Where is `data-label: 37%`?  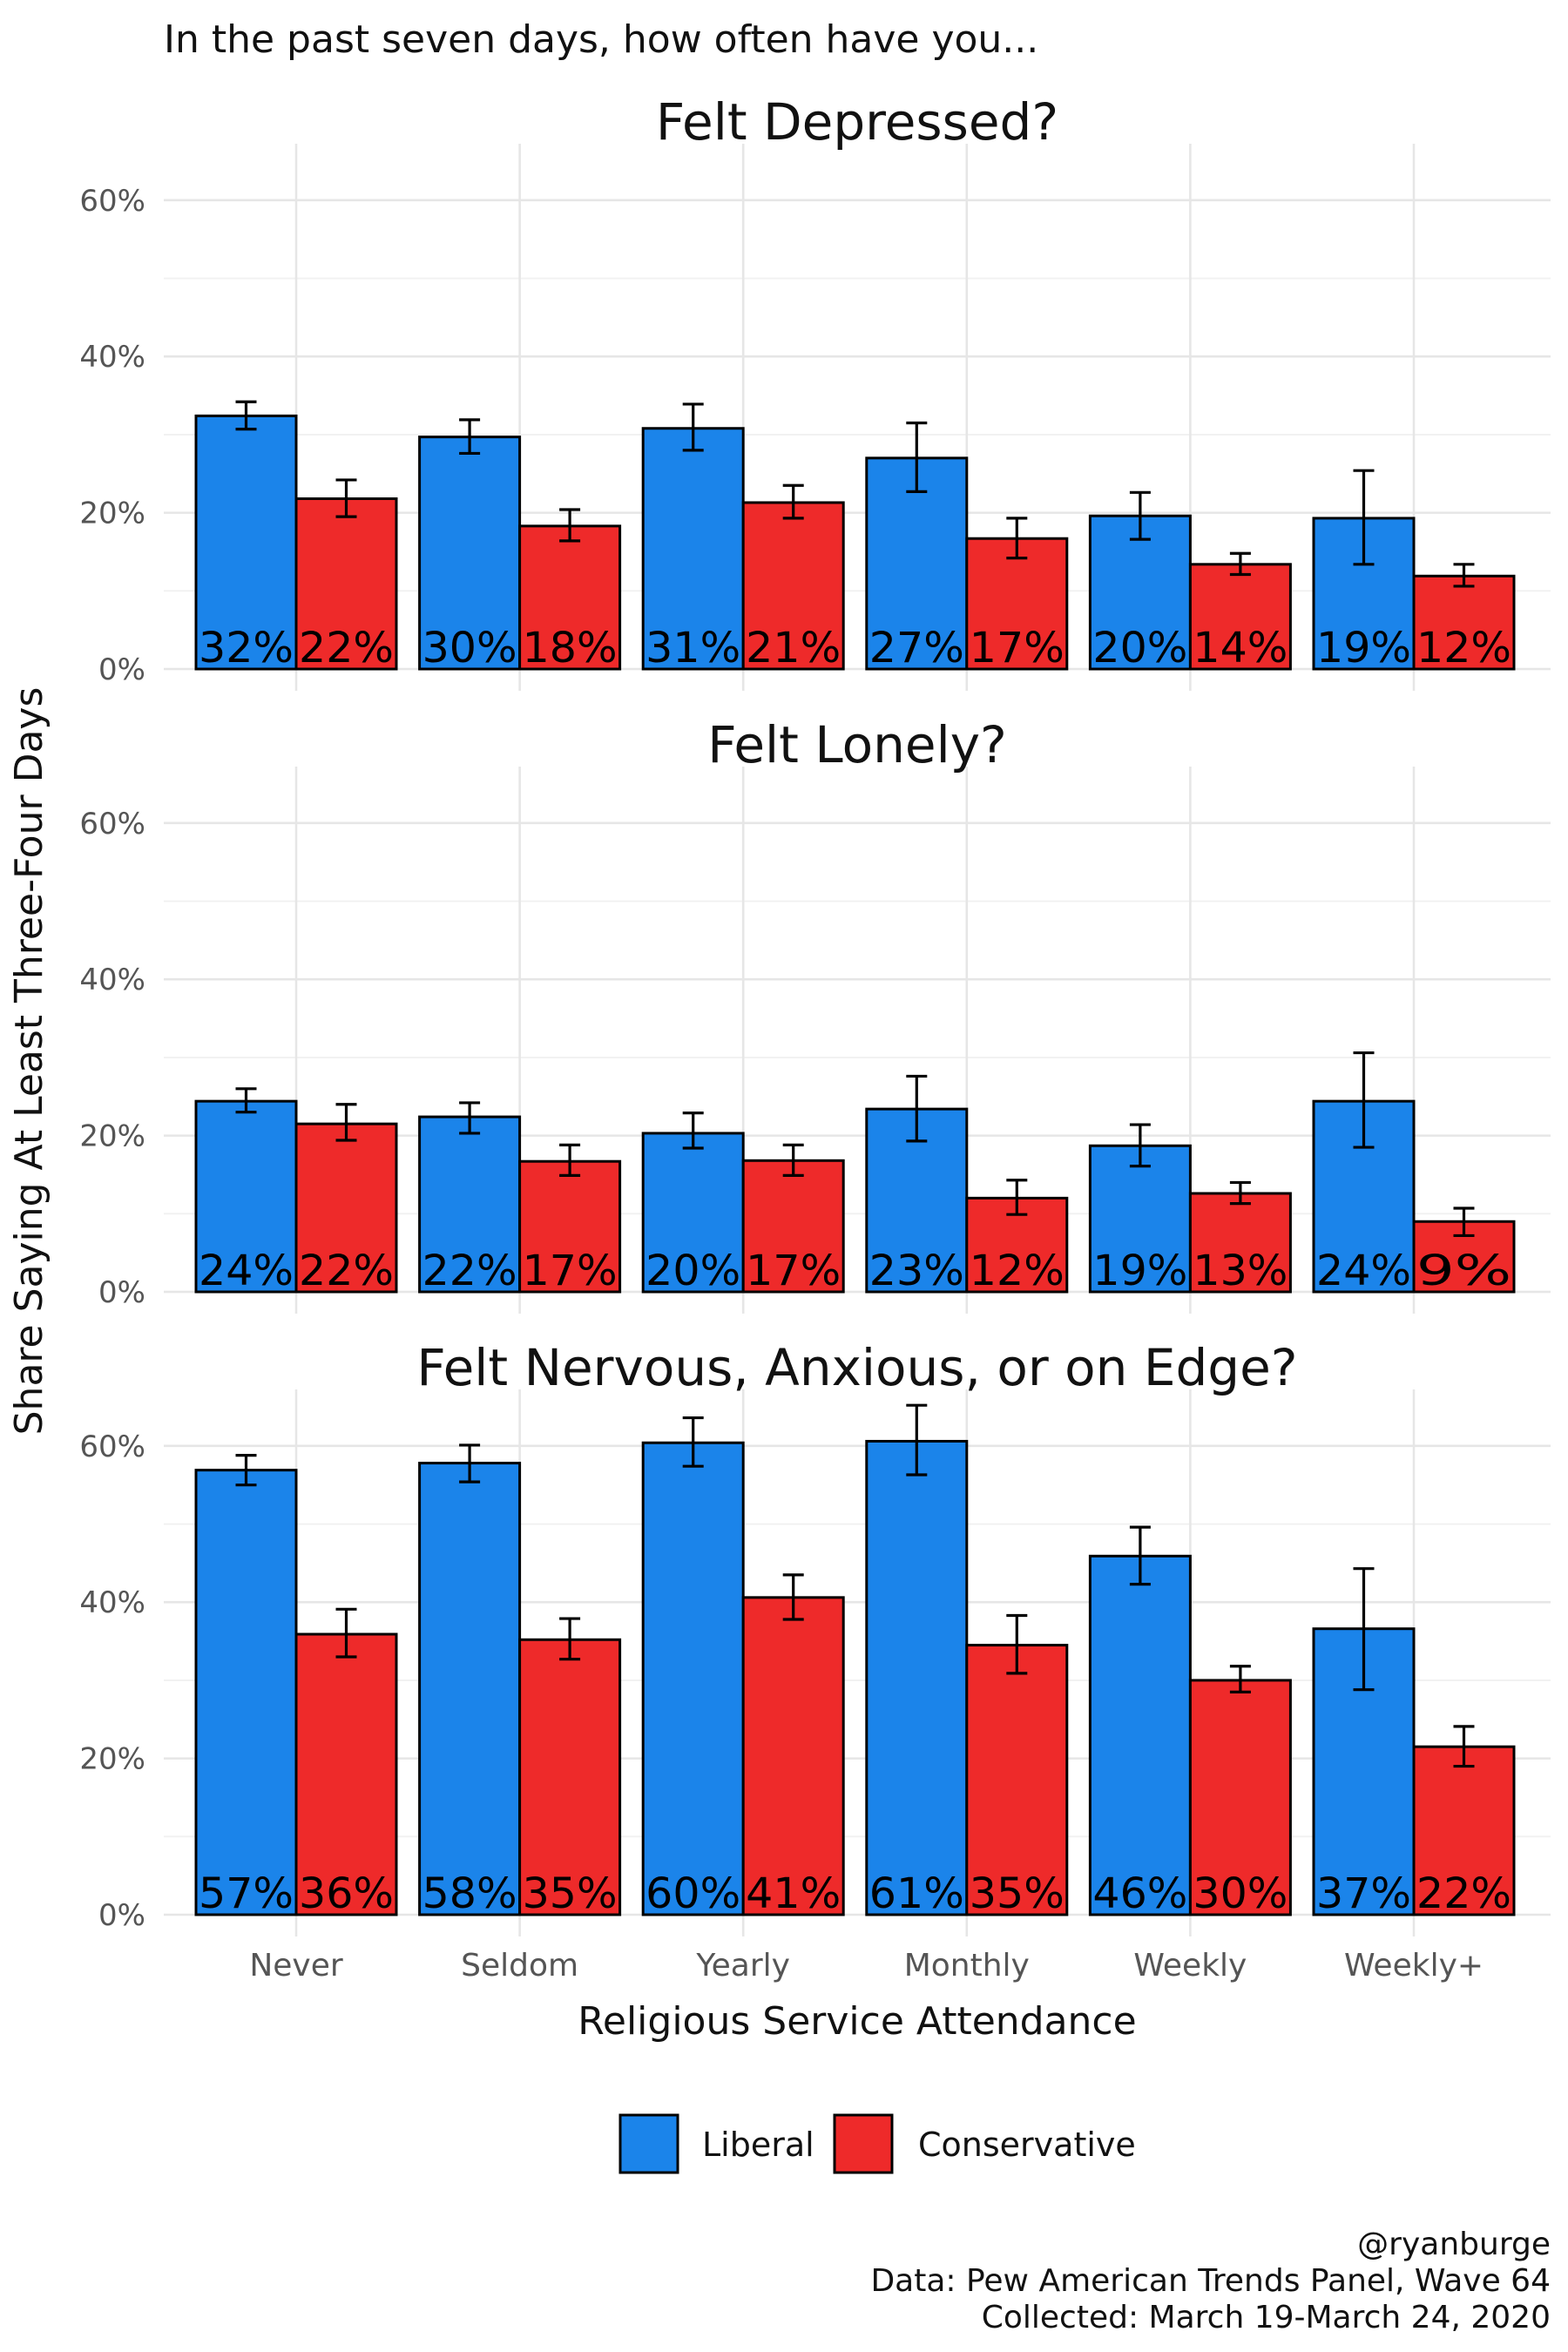 data-label: 37% is located at coordinates (1363, 1894).